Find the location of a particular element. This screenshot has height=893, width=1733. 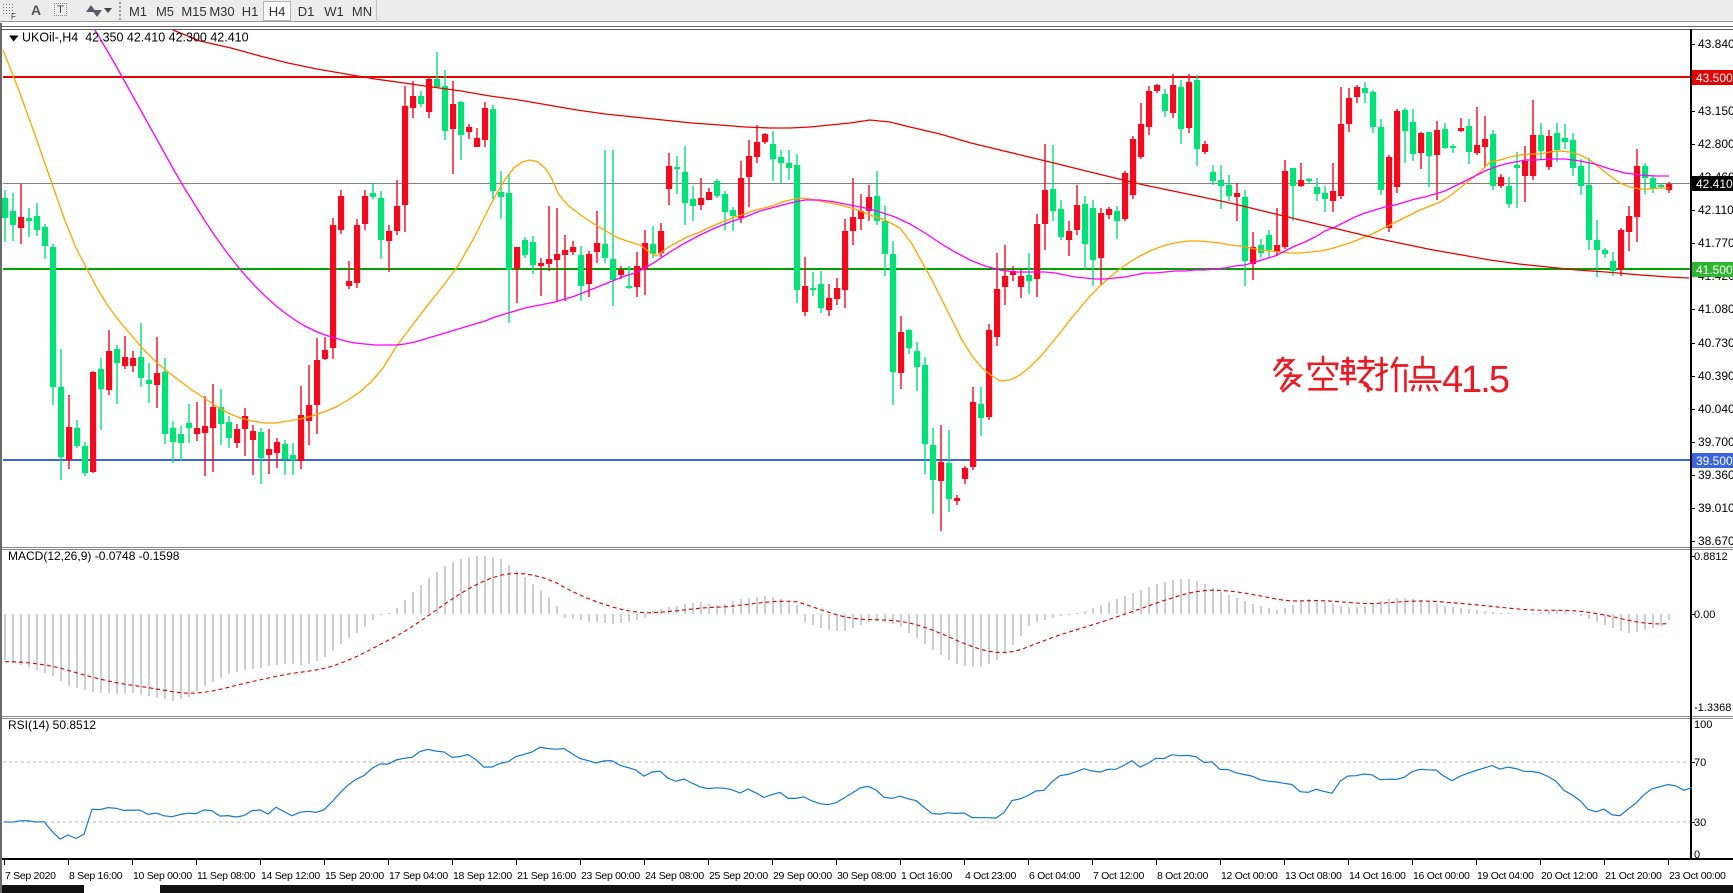

svg-text: 24 Sep 08:00 is located at coordinates (674, 876).